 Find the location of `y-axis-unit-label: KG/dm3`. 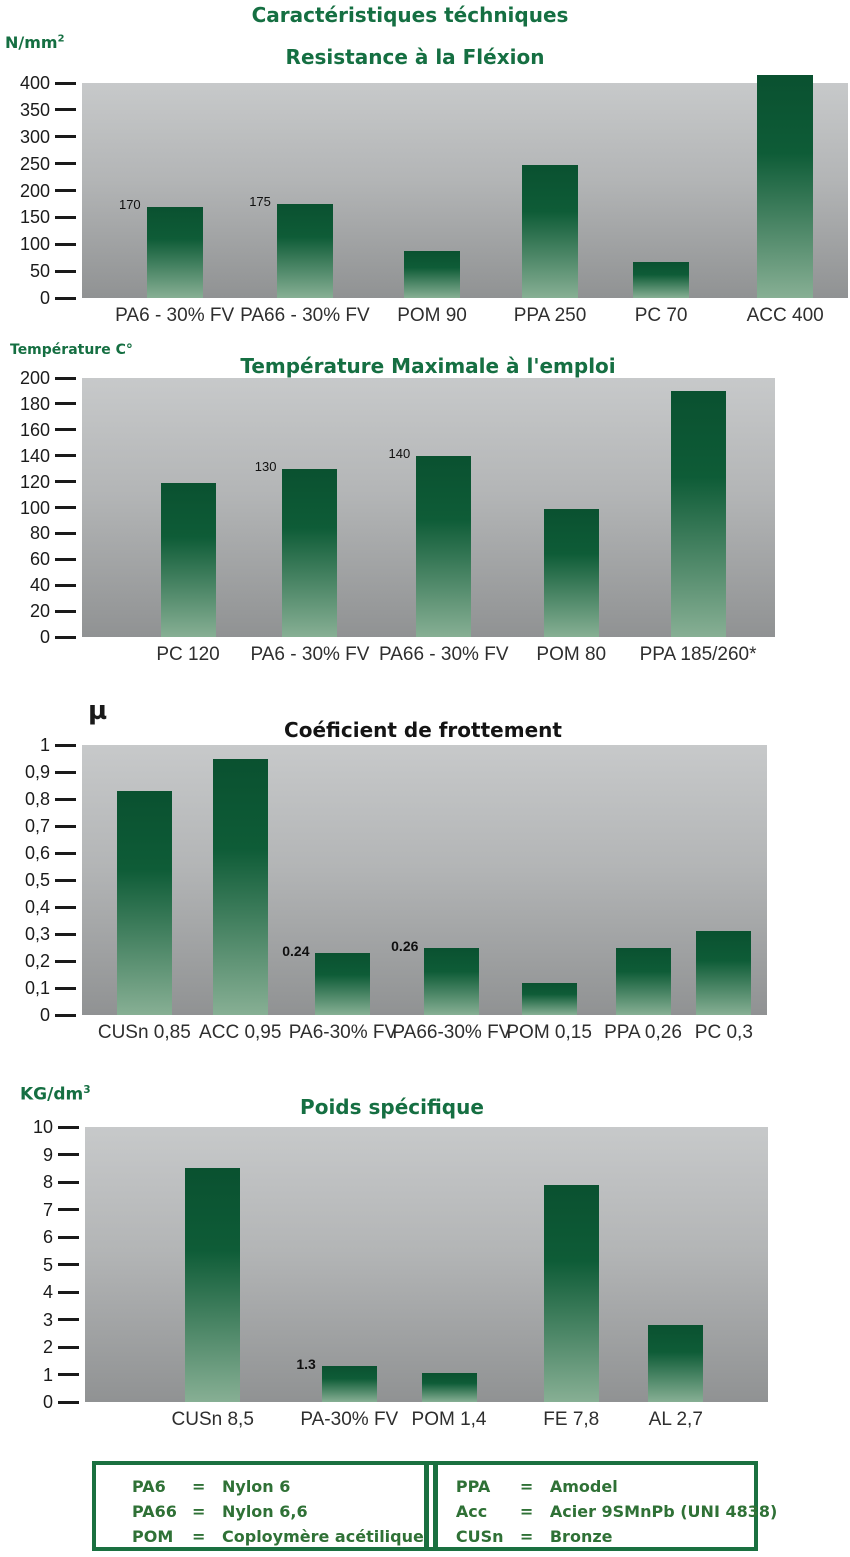

y-axis-unit-label: KG/dm3 is located at coordinates (55, 1094).